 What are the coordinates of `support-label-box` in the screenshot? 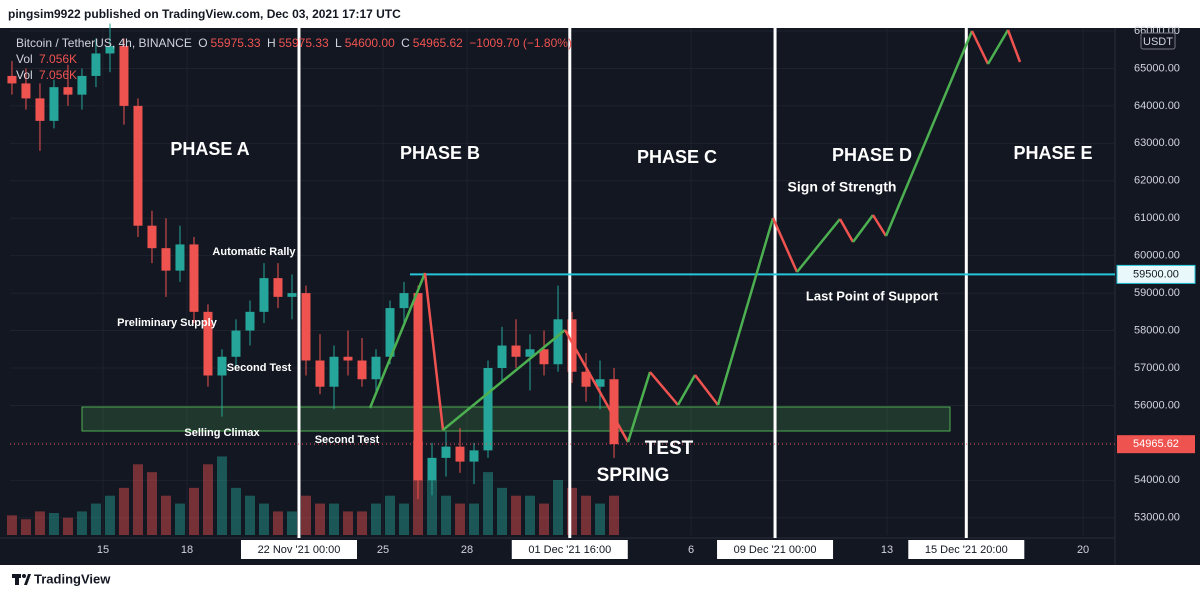 It's located at (1156, 274).